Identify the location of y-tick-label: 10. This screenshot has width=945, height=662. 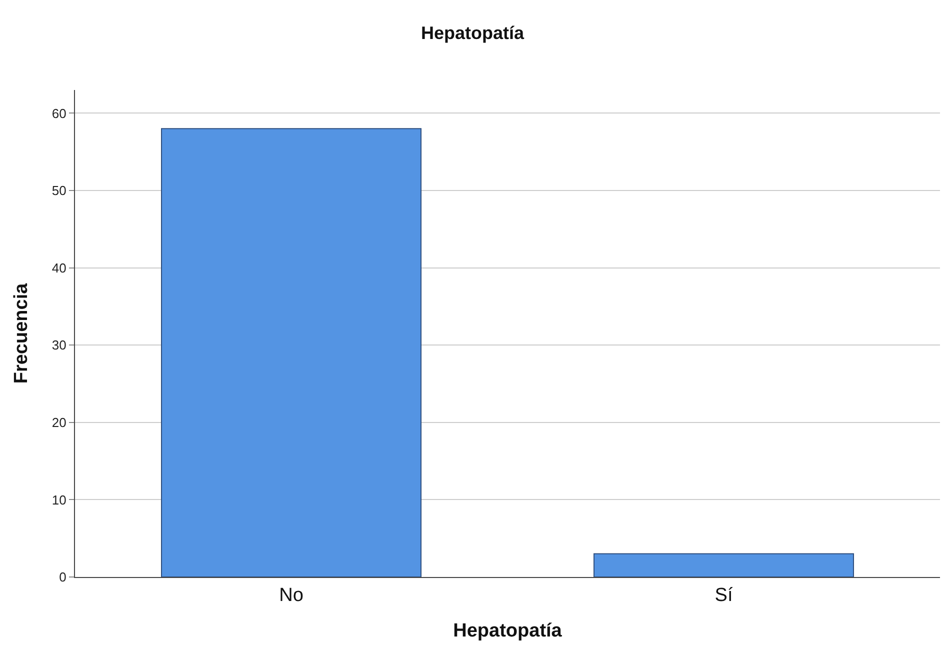
(59, 500).